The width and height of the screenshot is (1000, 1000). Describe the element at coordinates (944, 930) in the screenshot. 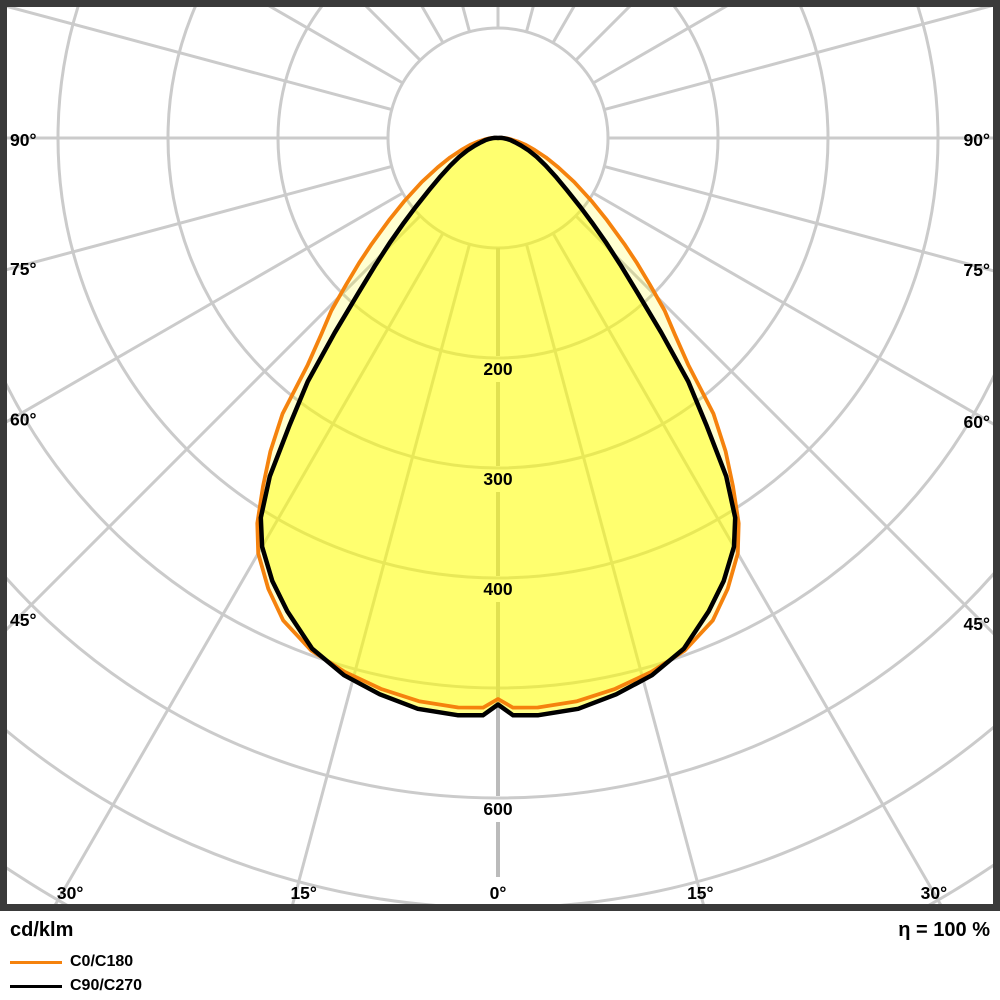

I see `efficiency-label: η = 100 %` at that location.